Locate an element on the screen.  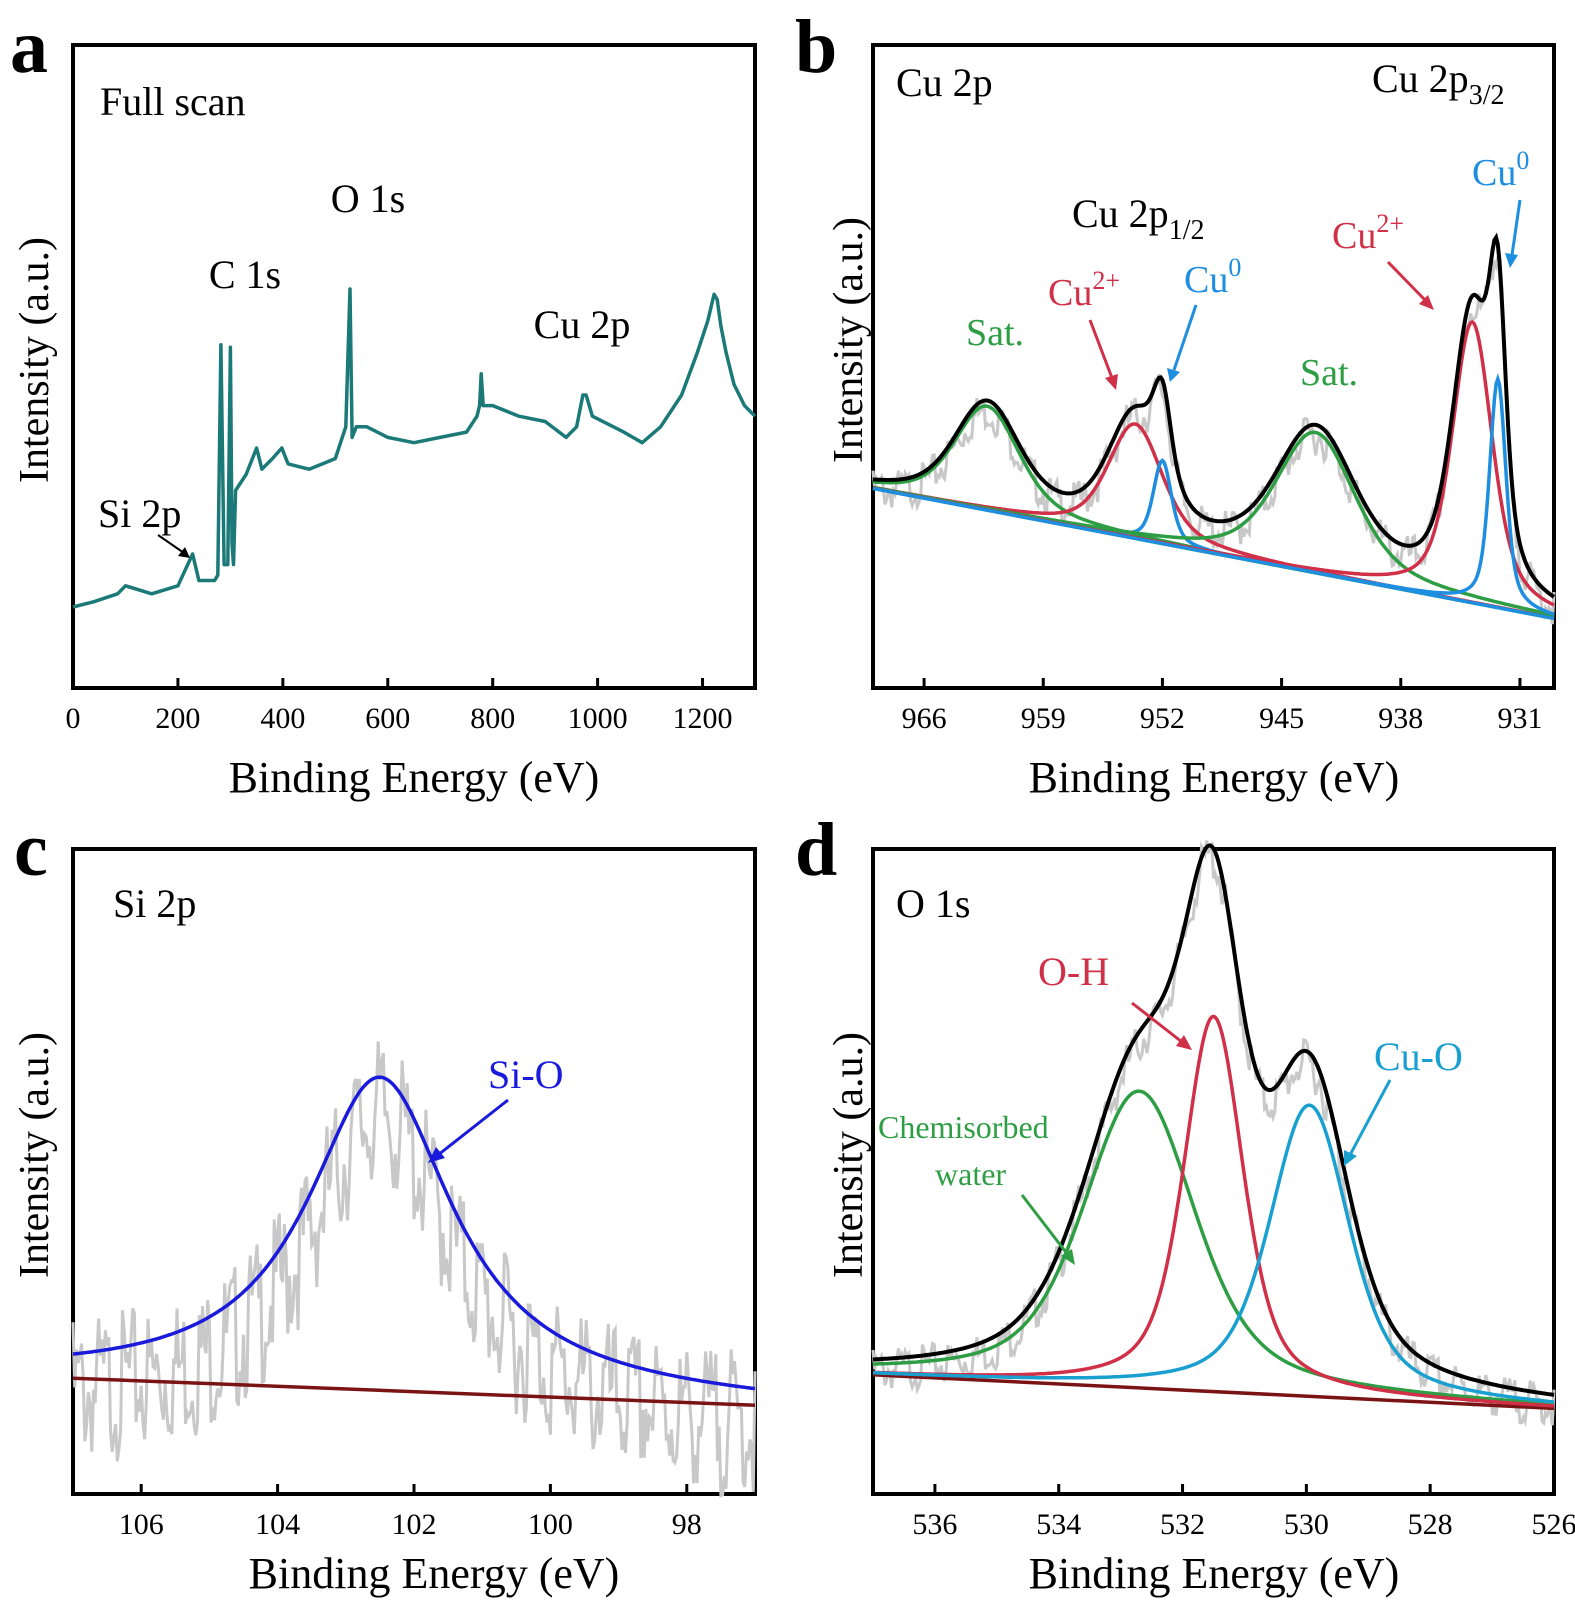
arrow-si2p is located at coordinates (173, 546).